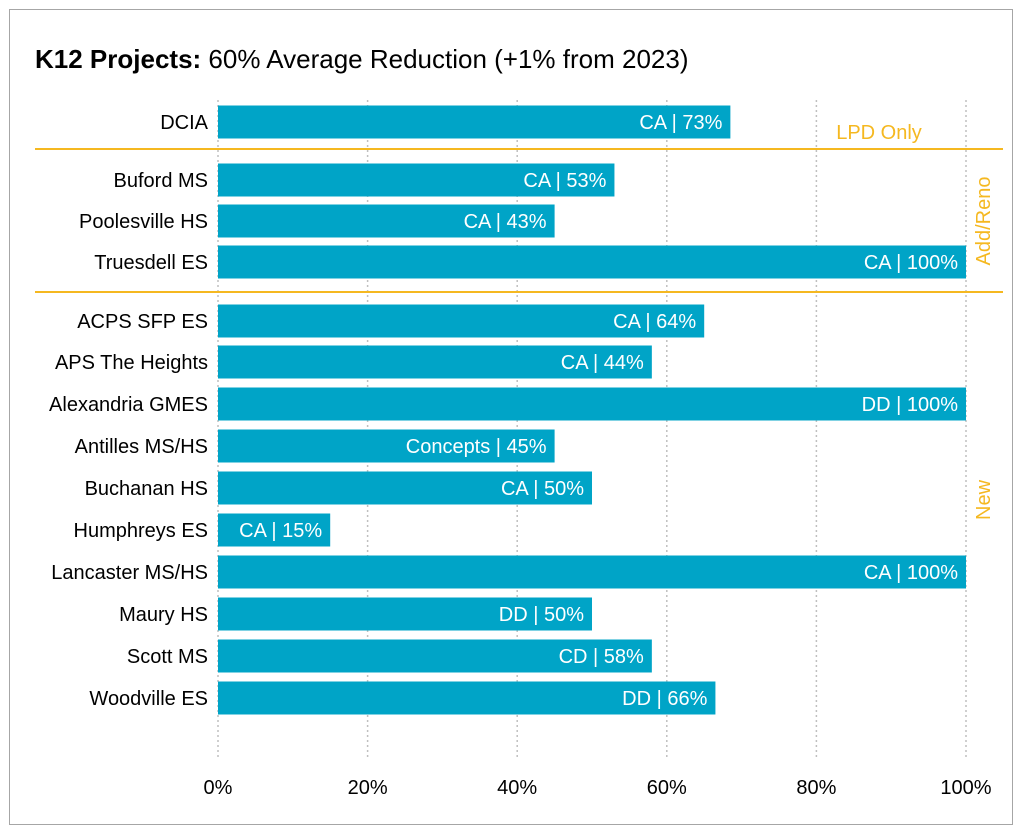 The width and height of the screenshot is (1024, 836). Describe the element at coordinates (184, 123) in the screenshot. I see `category-label: DCIA` at that location.